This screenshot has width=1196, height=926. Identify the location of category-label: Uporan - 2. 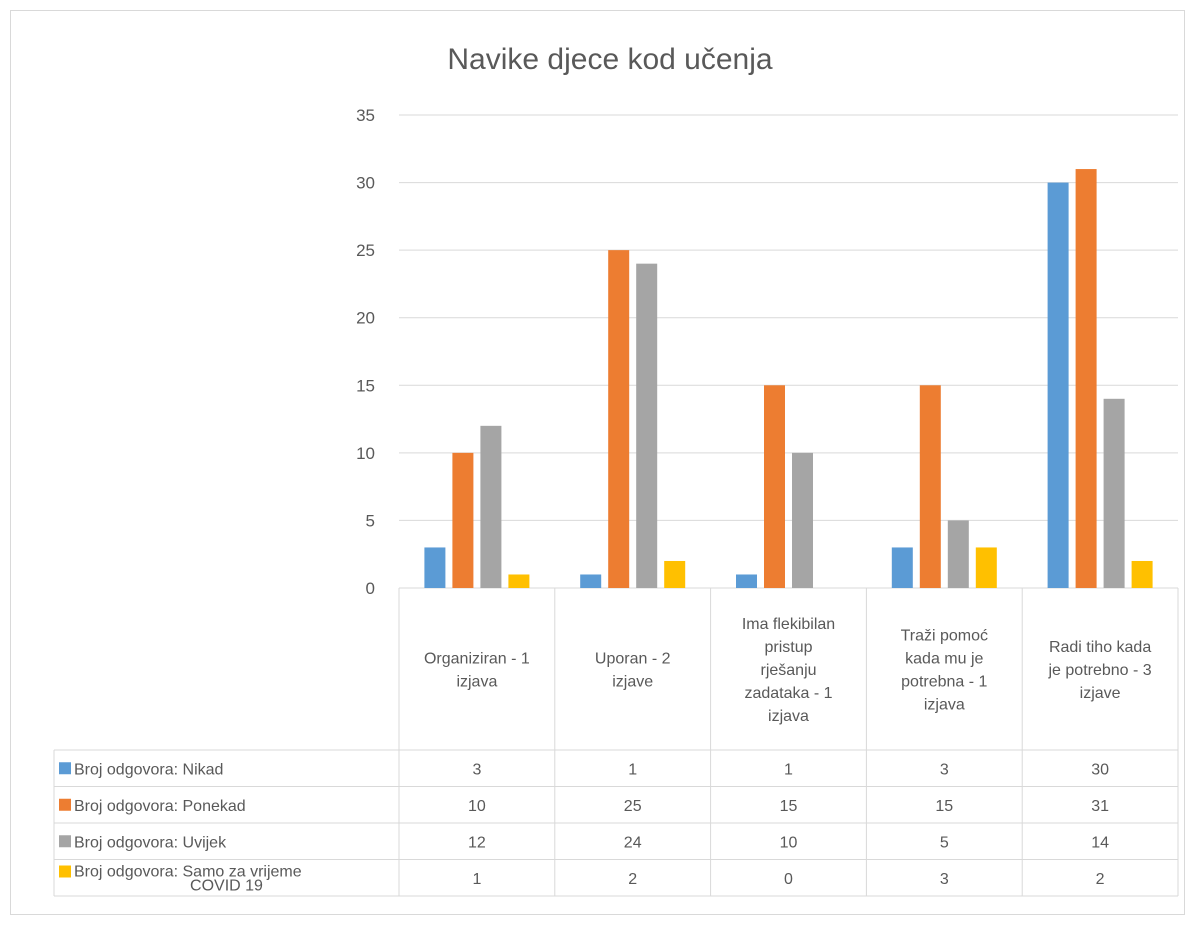
(633, 659).